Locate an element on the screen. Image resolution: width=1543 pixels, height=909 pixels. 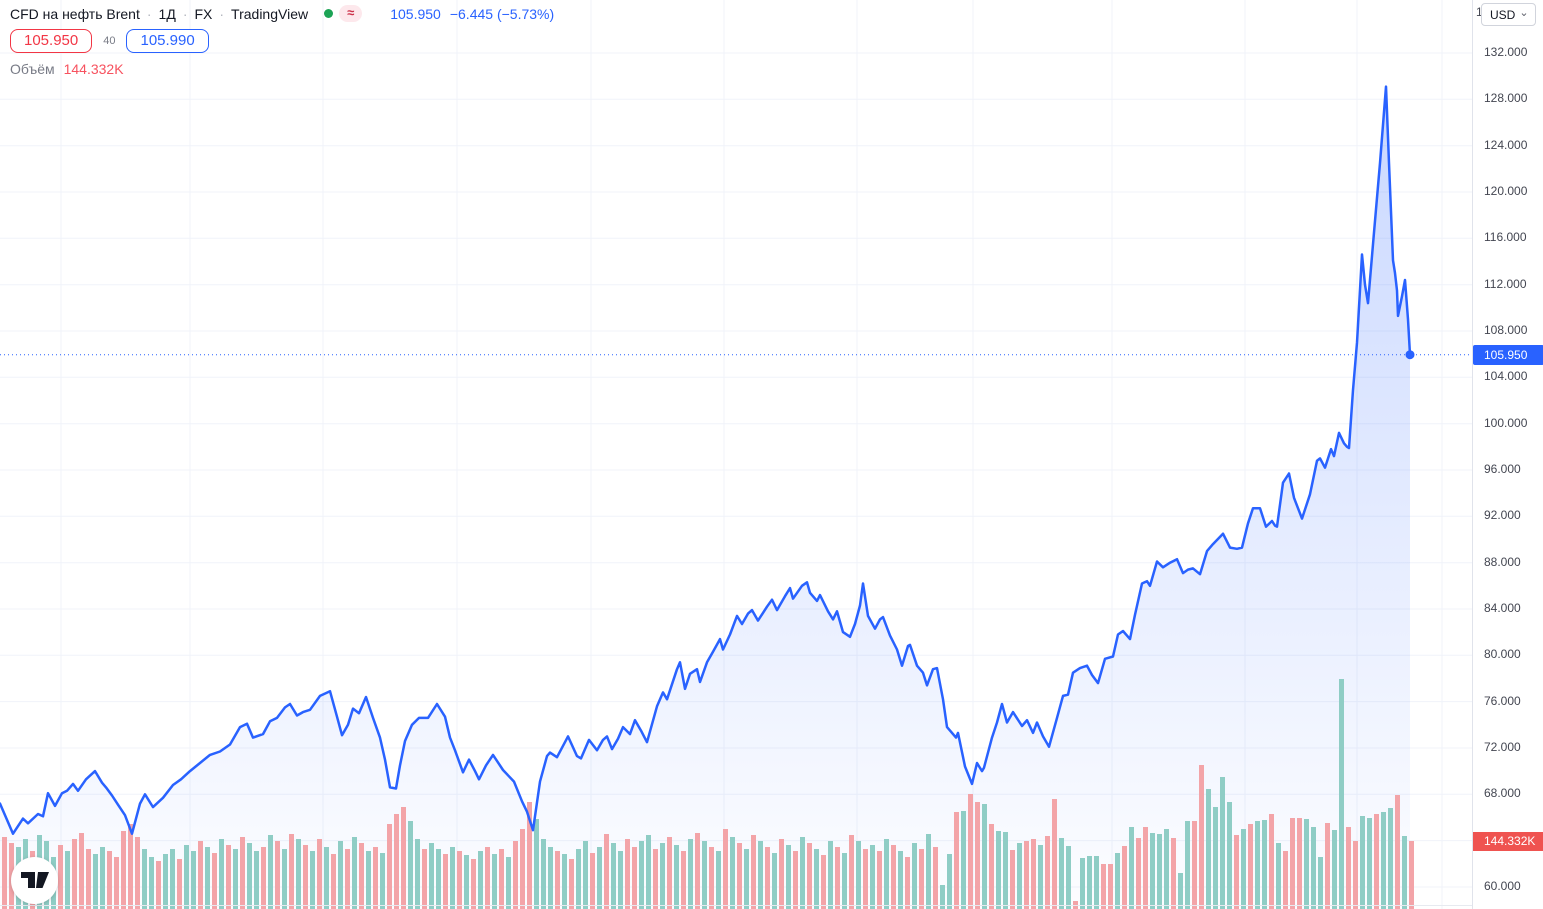
axis-tick: 120.000 is located at coordinates (1506, 190).